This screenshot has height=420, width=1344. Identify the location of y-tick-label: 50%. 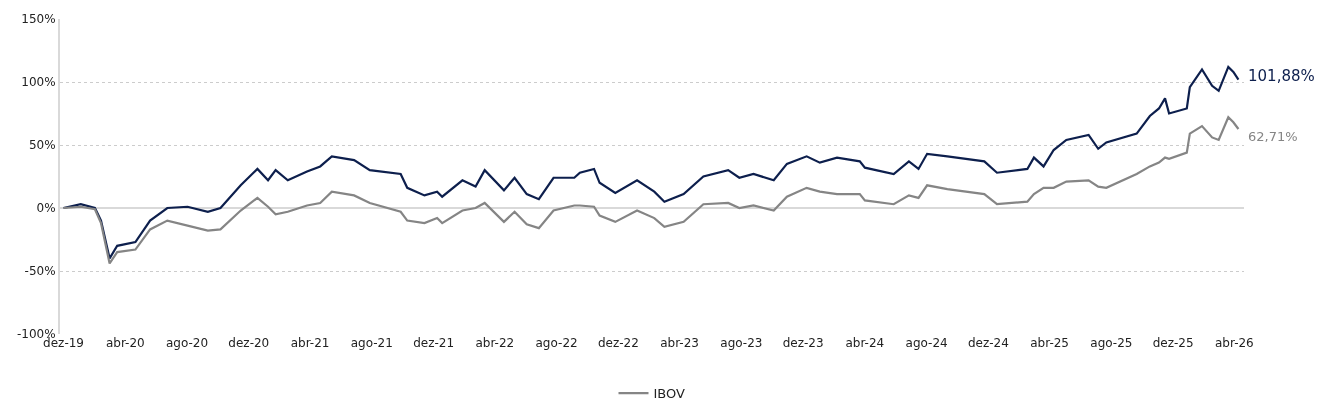
(42, 145).